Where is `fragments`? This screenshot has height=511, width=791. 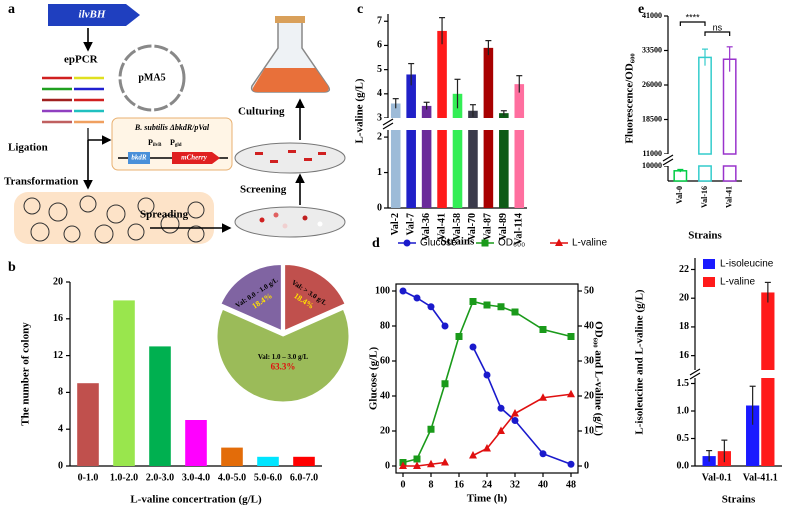 fragments is located at coordinates (73, 100).